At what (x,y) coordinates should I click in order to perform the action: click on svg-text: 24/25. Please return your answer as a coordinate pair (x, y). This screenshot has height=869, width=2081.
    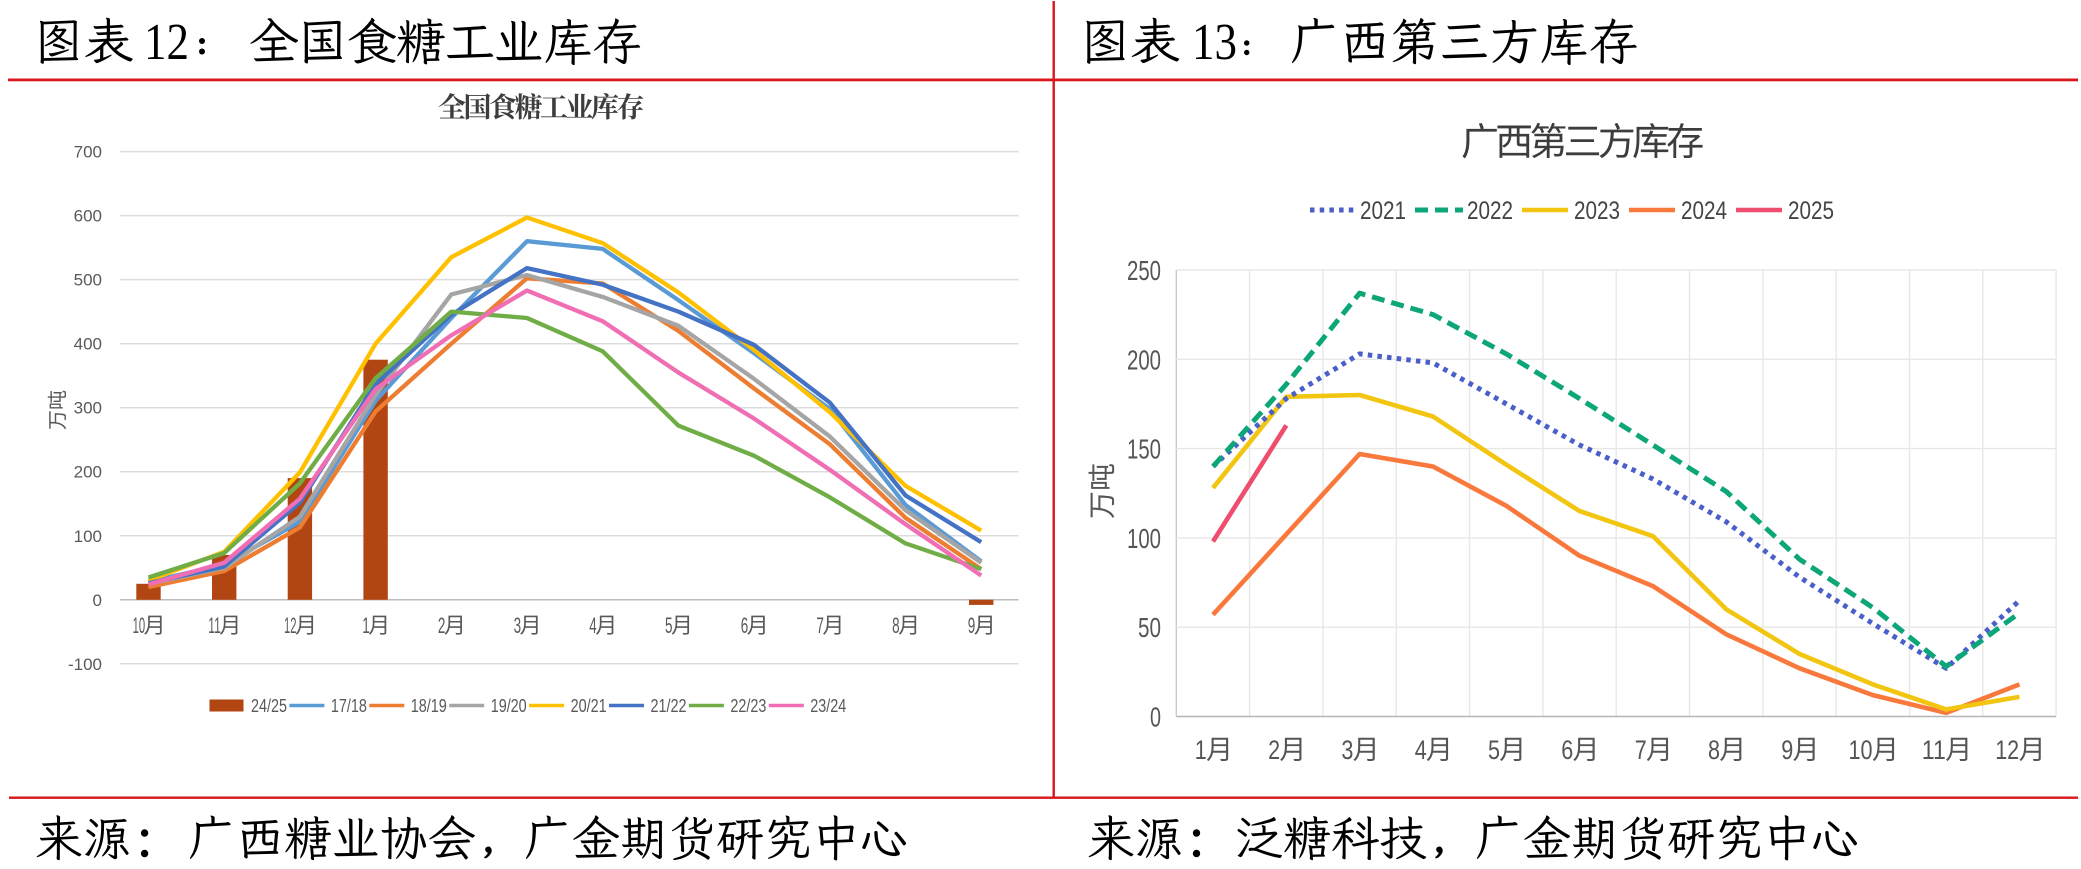
    Looking at the image, I should click on (269, 706).